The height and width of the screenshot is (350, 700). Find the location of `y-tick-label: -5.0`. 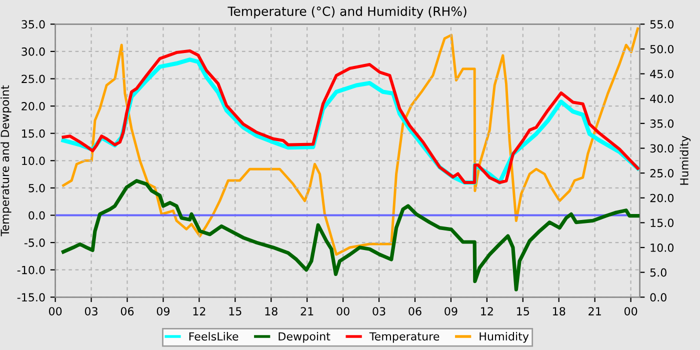

y-tick-label: -5.0 is located at coordinates (34, 242).